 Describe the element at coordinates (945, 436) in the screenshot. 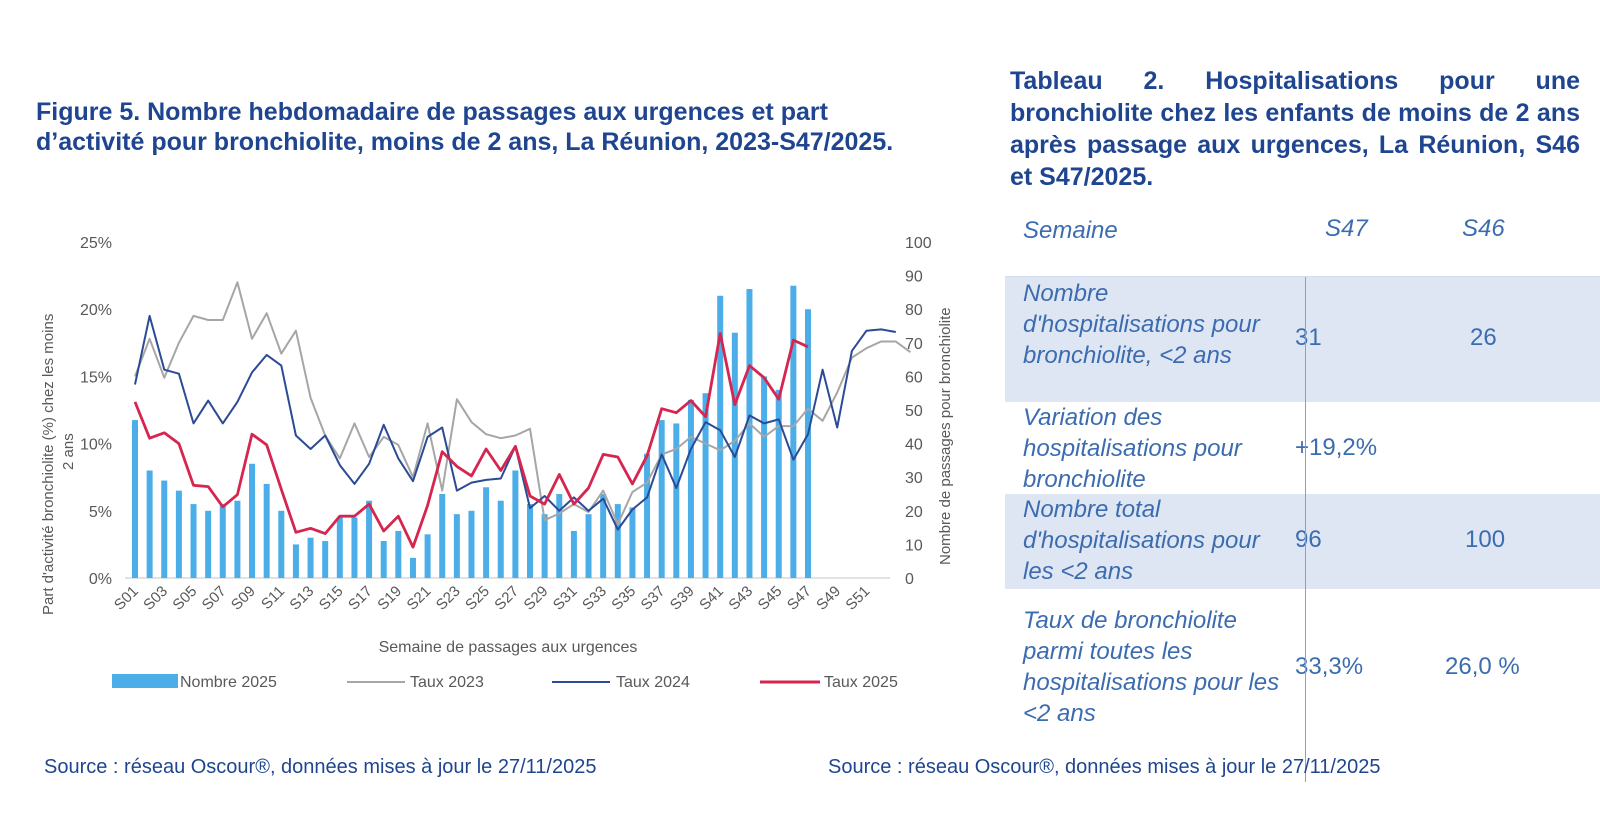

I see `right-axis-title: Nombre de passages pour bronchiolite` at that location.